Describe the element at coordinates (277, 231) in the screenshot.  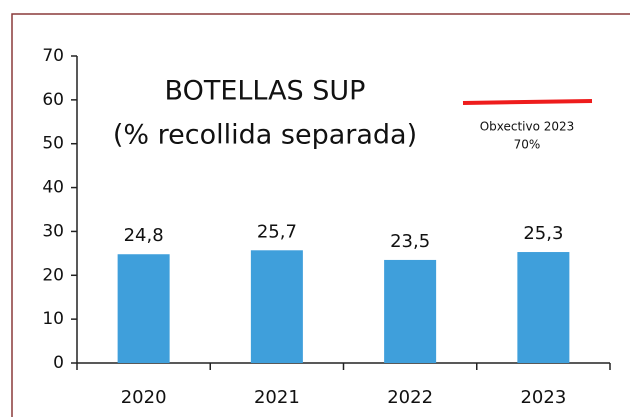
I see `data-label: 25,7` at that location.